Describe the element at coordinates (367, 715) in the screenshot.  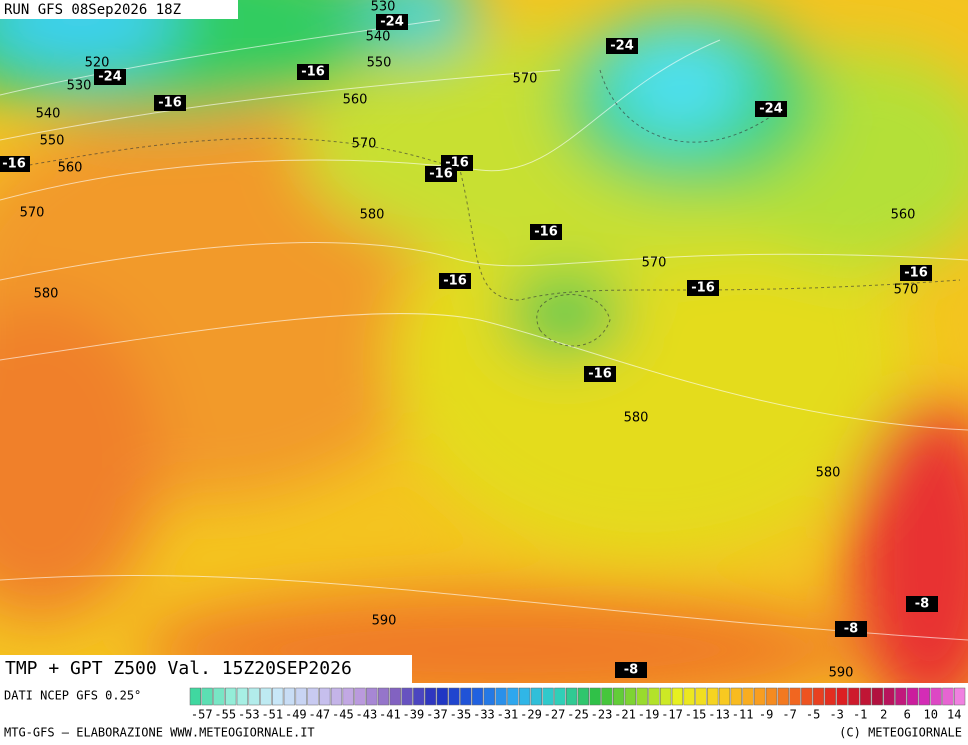
I see `scale-label: -43` at that location.